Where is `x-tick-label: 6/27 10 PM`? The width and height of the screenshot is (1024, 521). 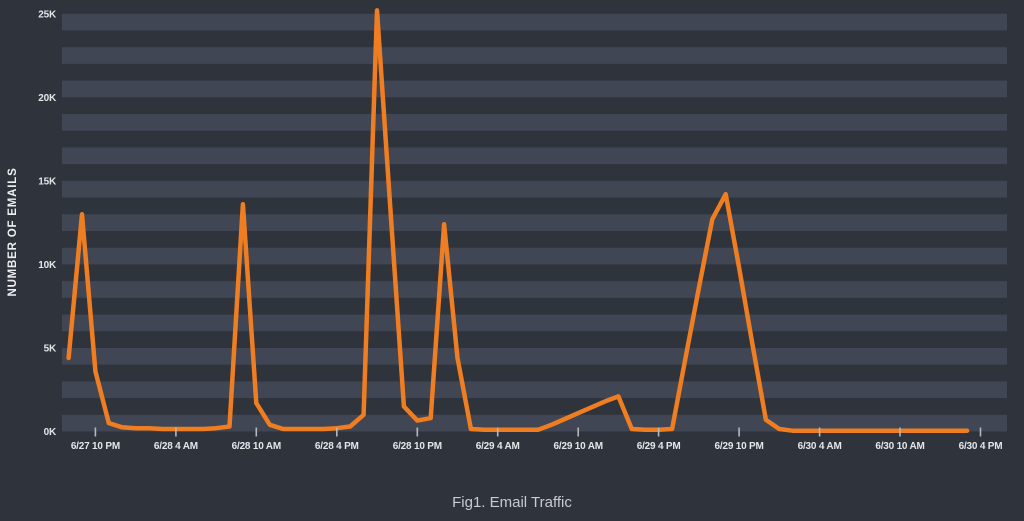 x-tick-label: 6/27 10 PM is located at coordinates (95, 446).